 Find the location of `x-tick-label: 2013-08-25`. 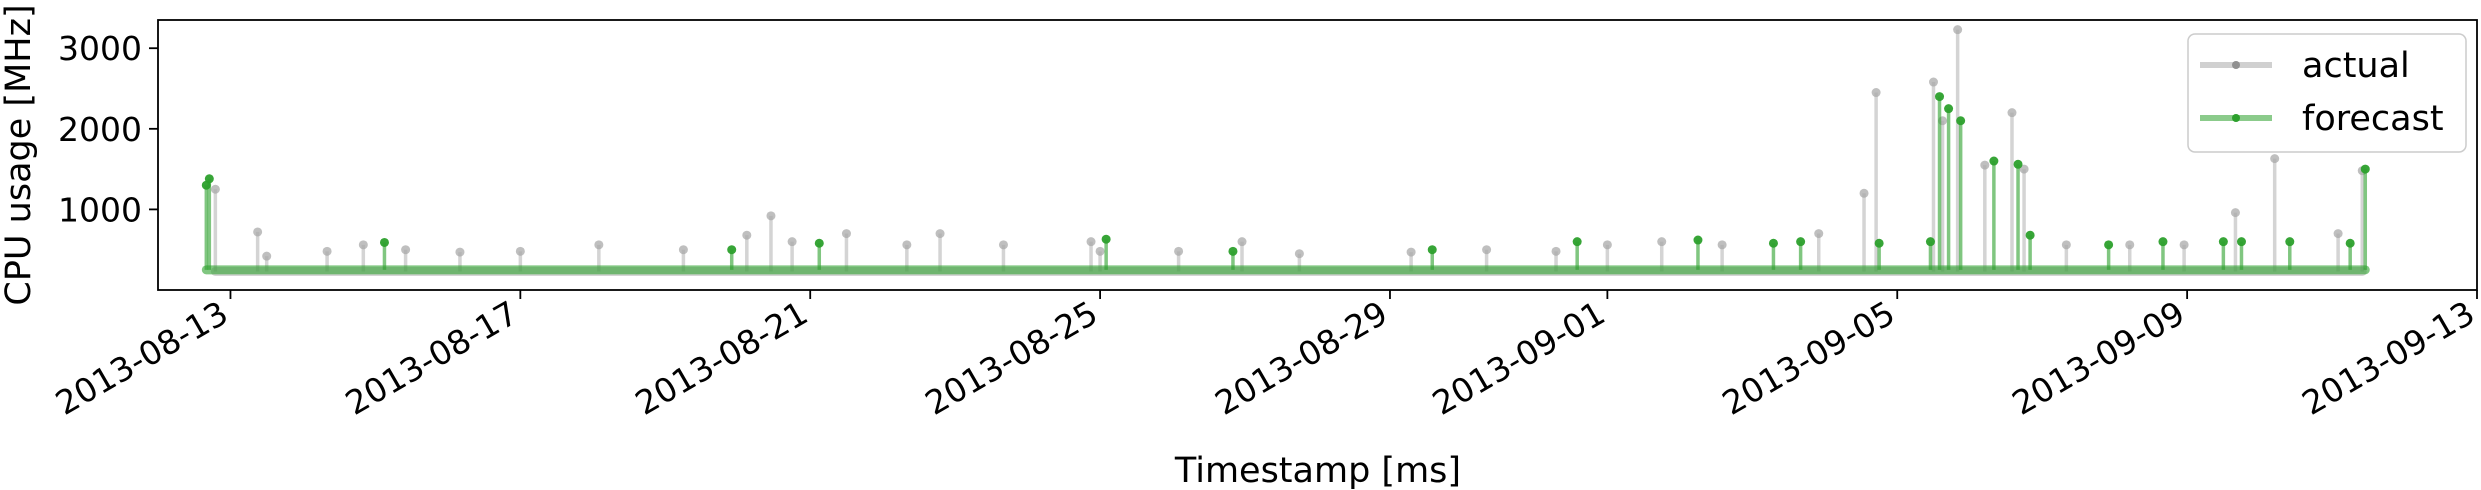

x-tick-label: 2013-08-25 is located at coordinates (1012, 358).